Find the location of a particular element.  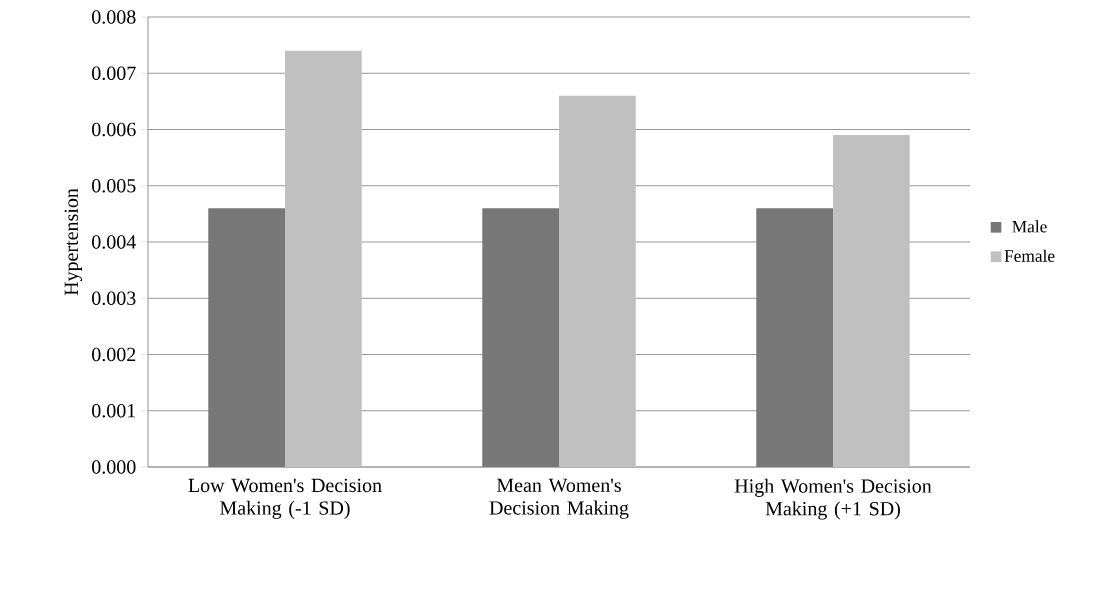

y-axis-title: Hypertension is located at coordinates (73, 242).